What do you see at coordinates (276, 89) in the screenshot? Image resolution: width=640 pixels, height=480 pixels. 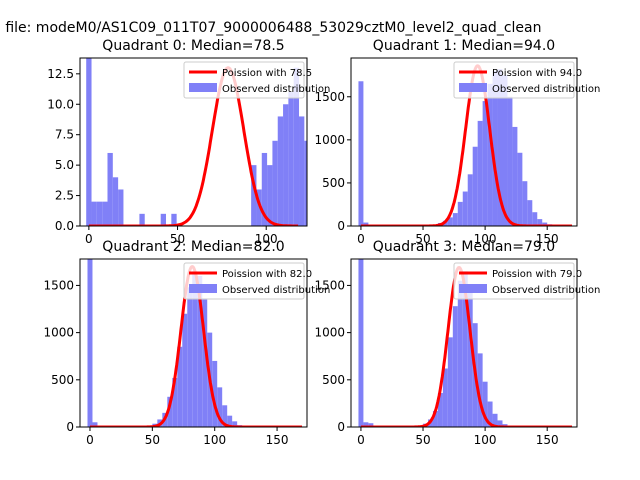 I see `legend-label-observed: Observed distribution` at bounding box center [276, 89].